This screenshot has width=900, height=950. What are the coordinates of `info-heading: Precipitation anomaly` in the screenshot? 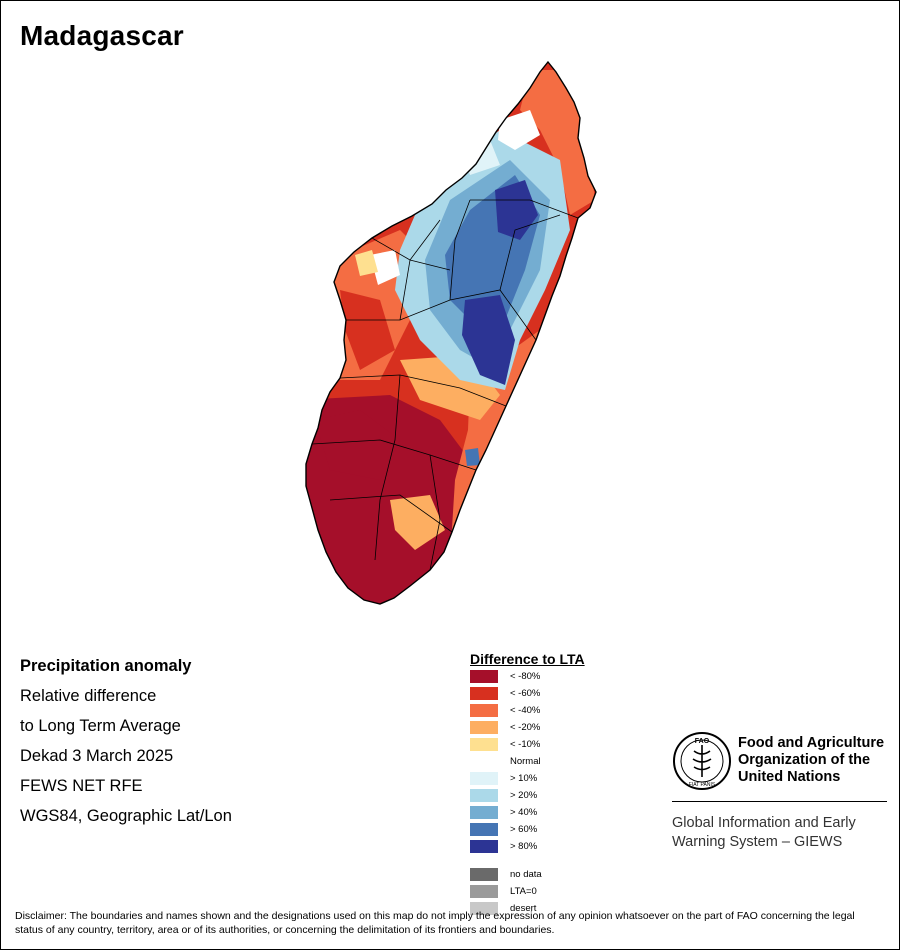 It's located at (106, 666).